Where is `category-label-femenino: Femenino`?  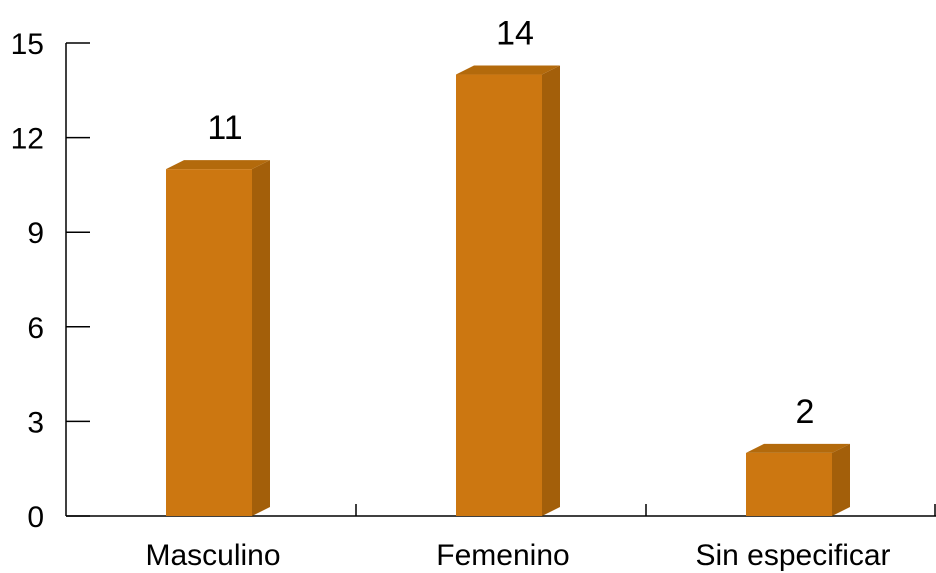 category-label-femenino: Femenino is located at coordinates (502, 555).